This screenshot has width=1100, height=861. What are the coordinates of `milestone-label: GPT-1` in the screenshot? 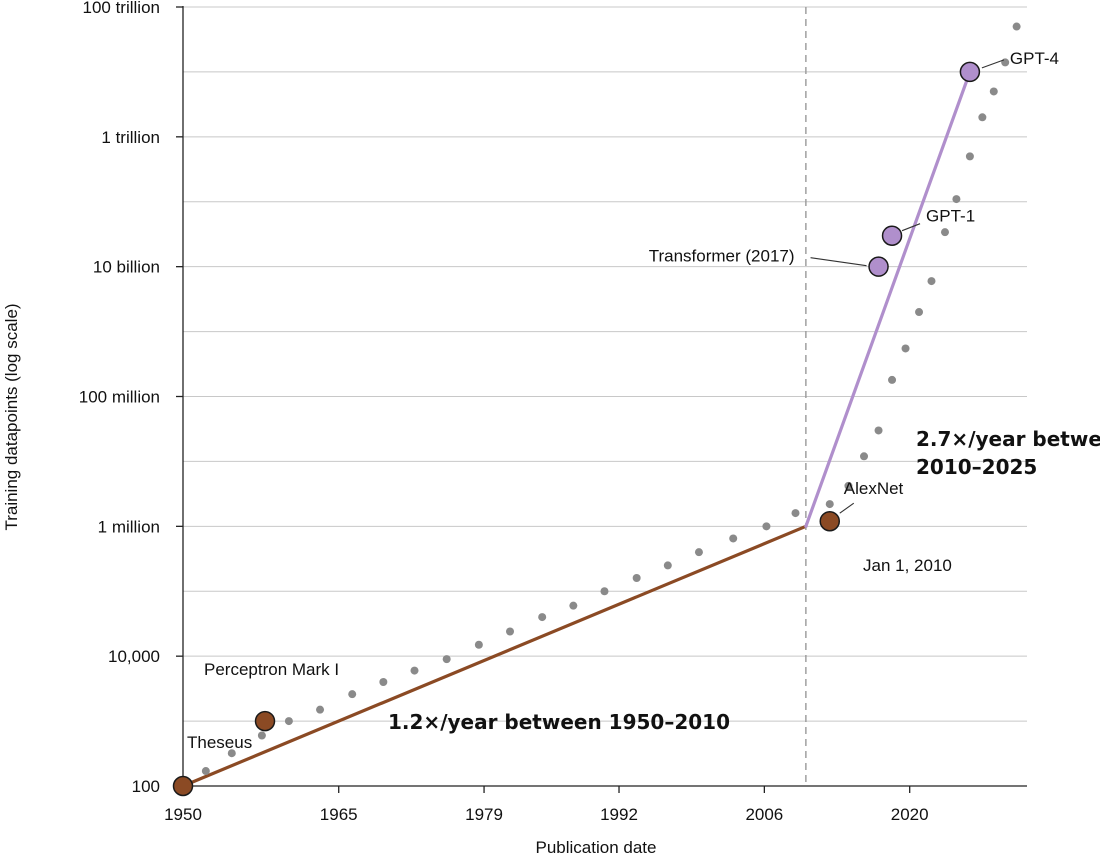 It's located at (950, 216).